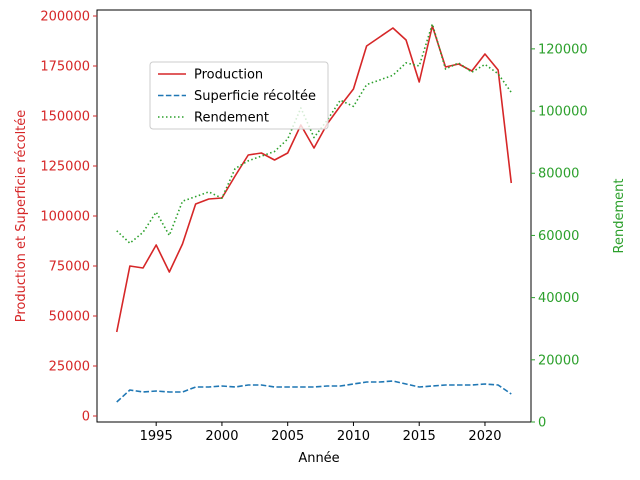 Image resolution: width=640 pixels, height=480 pixels. Describe the element at coordinates (65, 217) in the screenshot. I see `y-left-tick-label: 100000` at that location.